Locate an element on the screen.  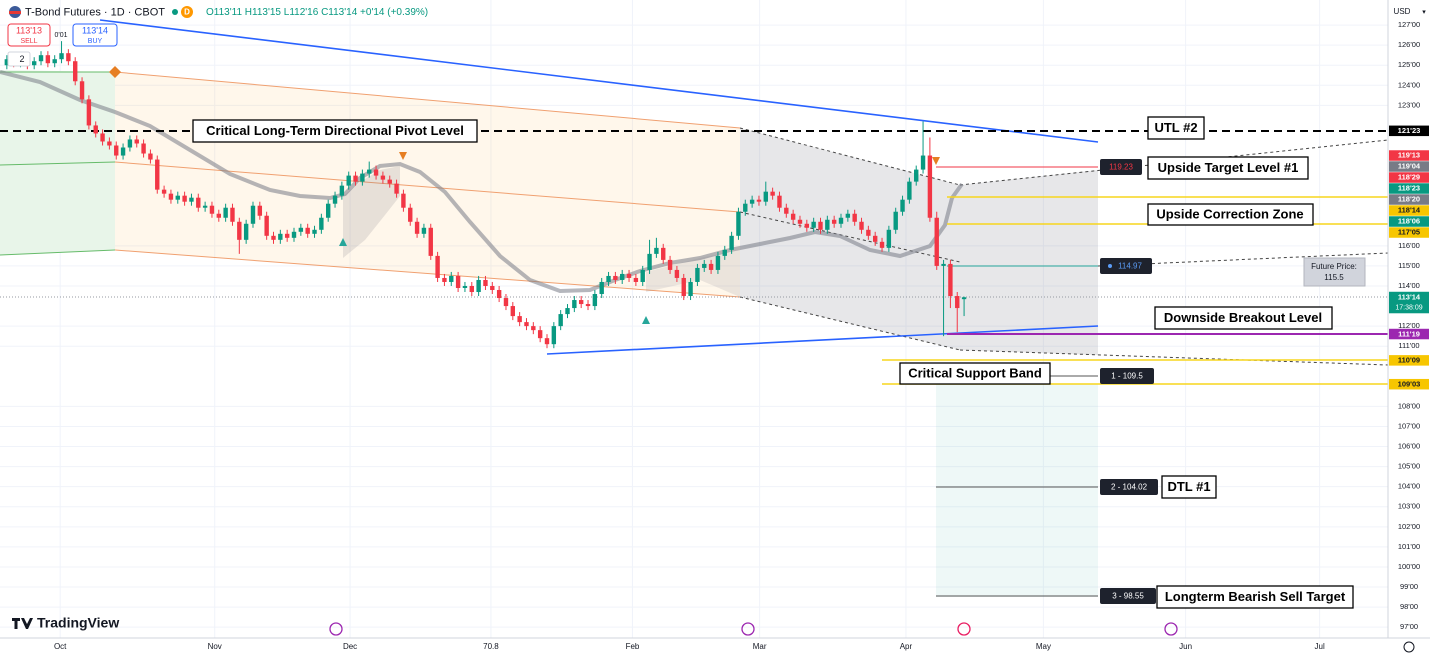
price-label: 118'06 is located at coordinates (1409, 221).